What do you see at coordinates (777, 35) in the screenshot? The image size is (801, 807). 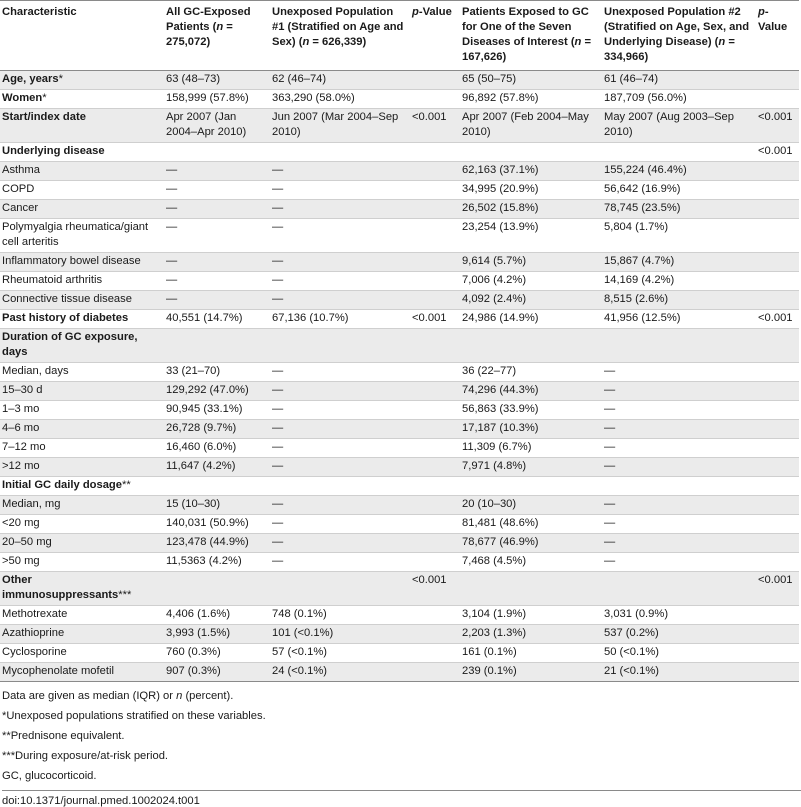 I see `header-p-value-2: p-Value` at bounding box center [777, 35].